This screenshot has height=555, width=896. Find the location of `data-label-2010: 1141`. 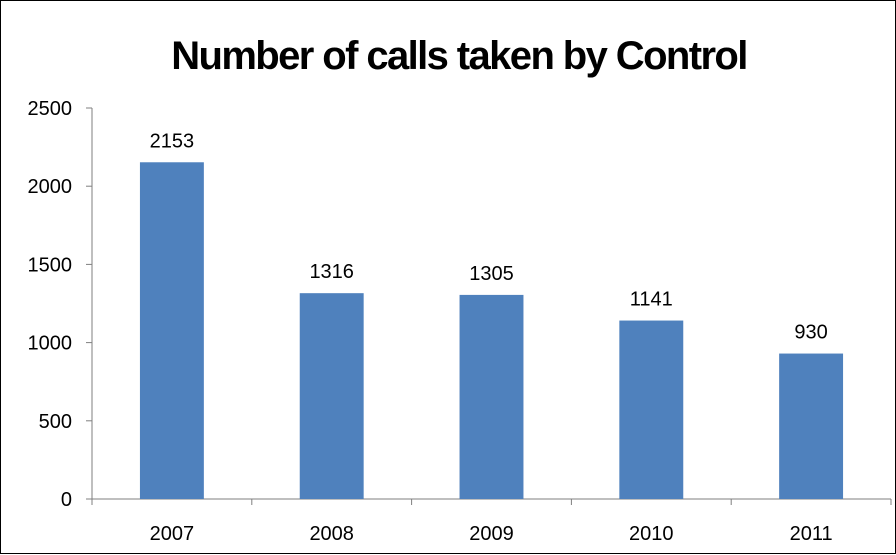

data-label-2010: 1141 is located at coordinates (651, 300).